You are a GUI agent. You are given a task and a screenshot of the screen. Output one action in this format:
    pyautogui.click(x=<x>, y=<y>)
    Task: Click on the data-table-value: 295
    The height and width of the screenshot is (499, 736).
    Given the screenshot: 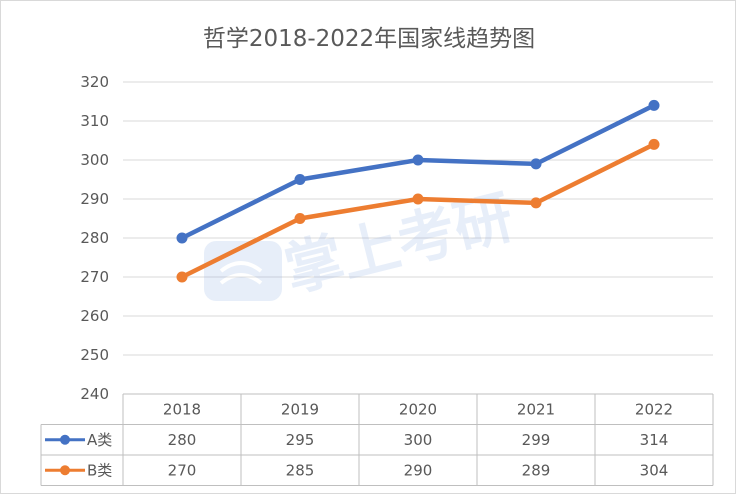 What is the action you would take?
    pyautogui.click(x=300, y=440)
    